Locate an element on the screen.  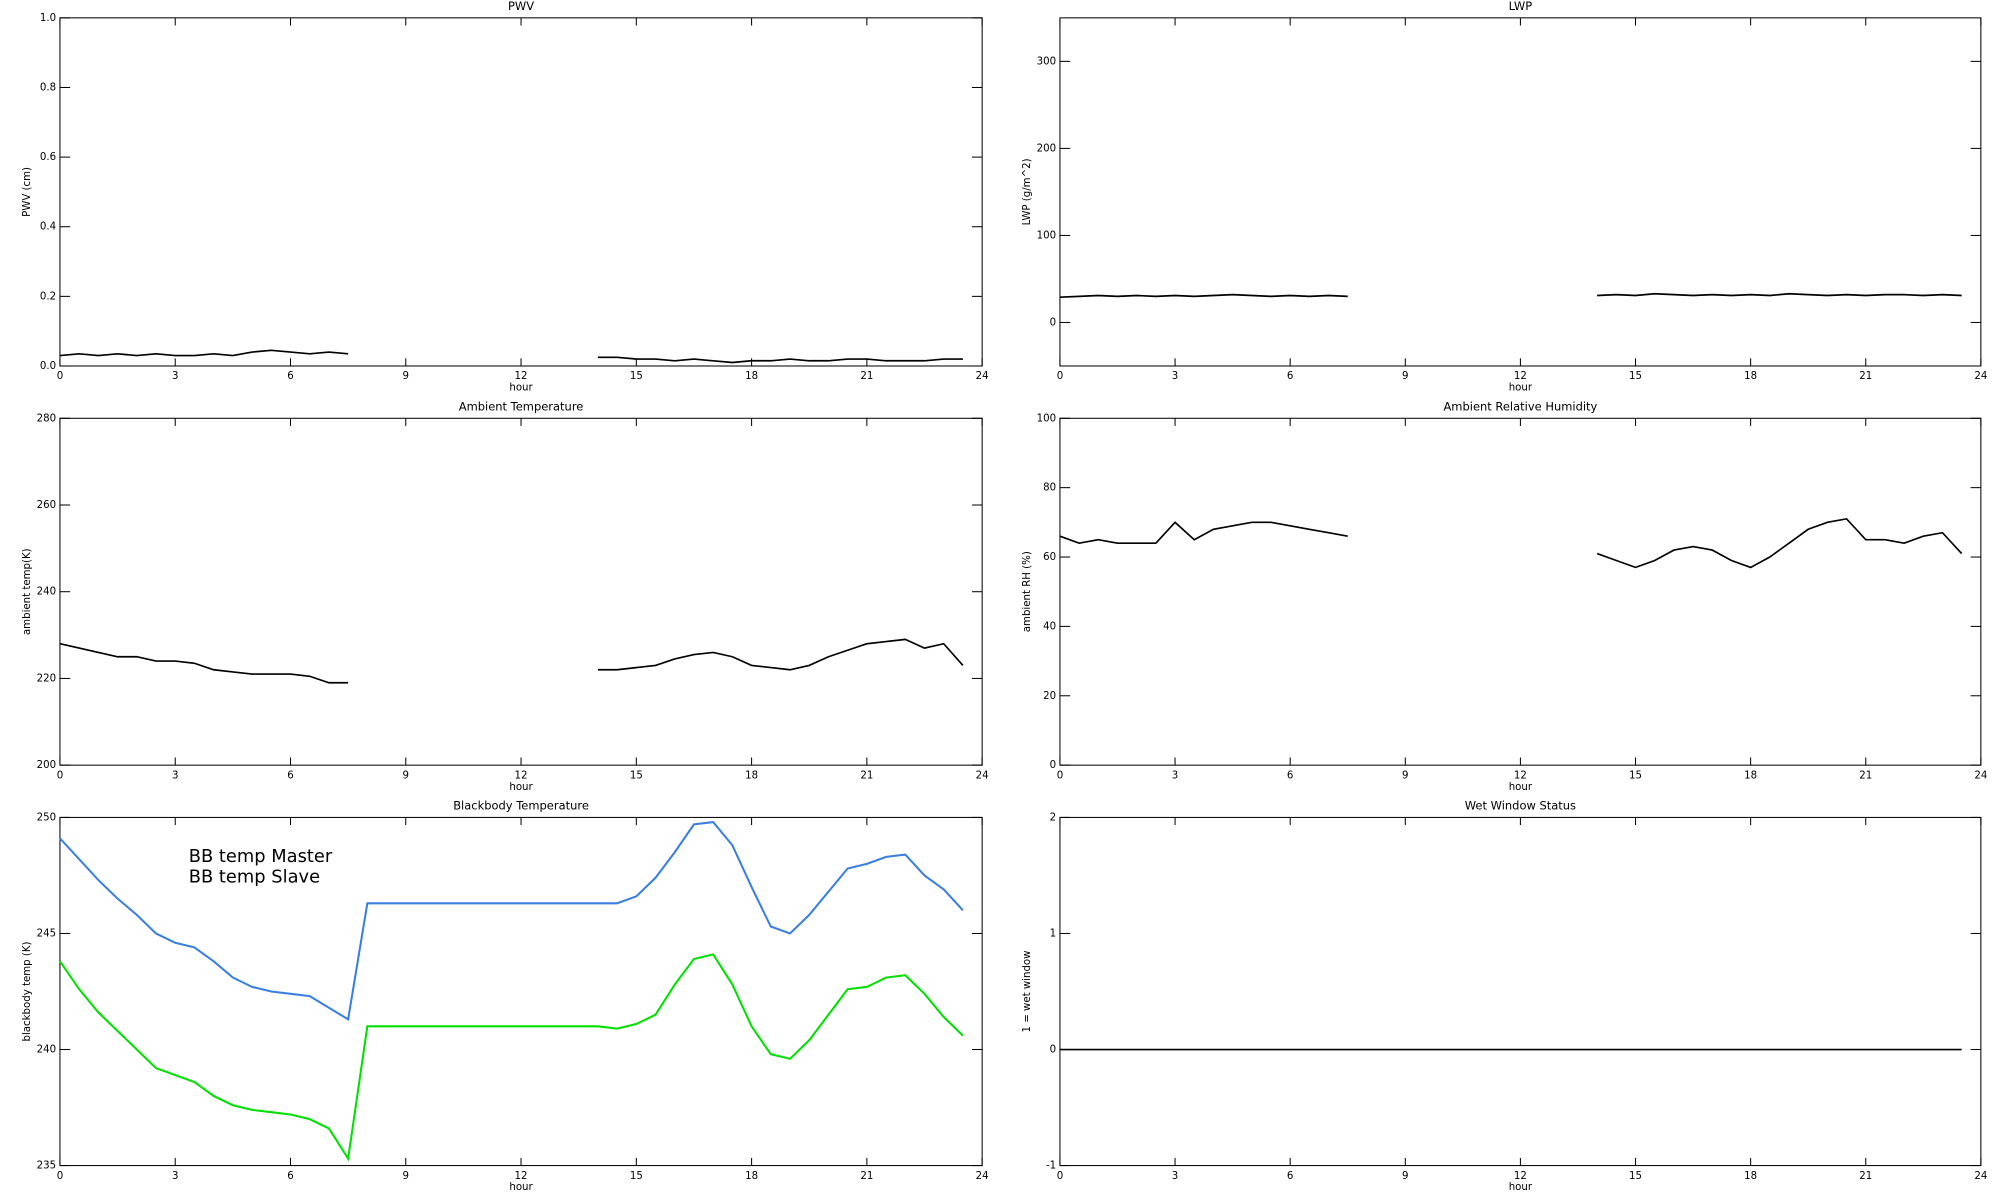
legend-label: BB temp Slave is located at coordinates (254, 876).